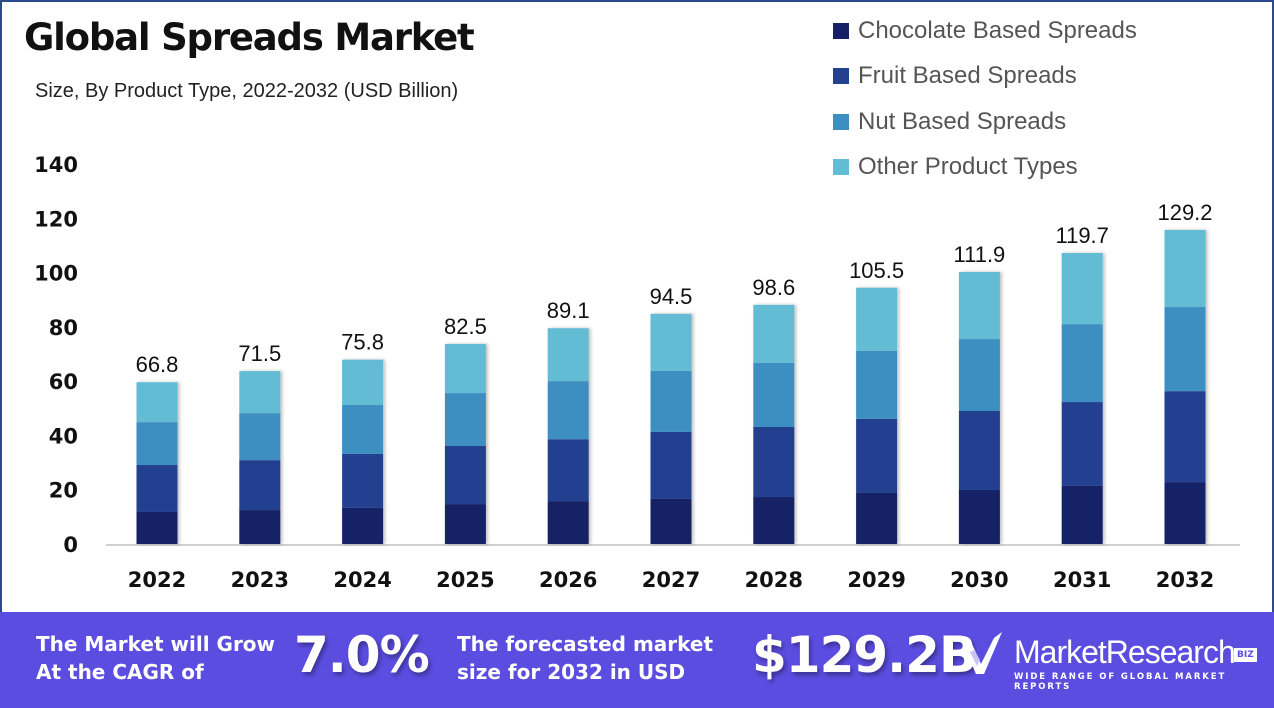 The image size is (1274, 708). Describe the element at coordinates (155, 658) in the screenshot. I see `cagr-label: The Market will Grow At the CAGR of` at that location.